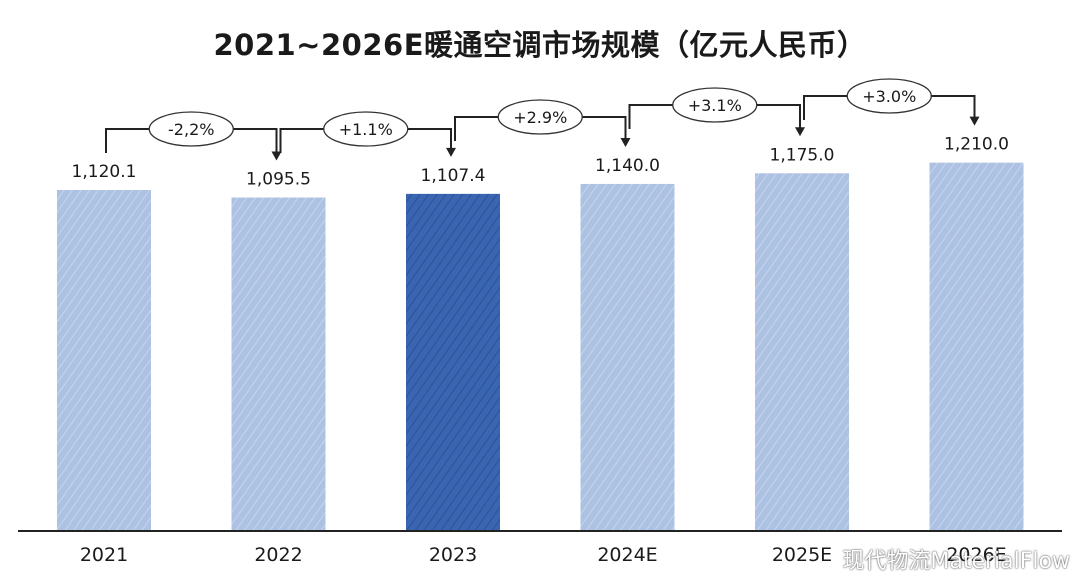  What do you see at coordinates (627, 166) in the screenshot?
I see `value-label-2024E: 1,140.0` at bounding box center [627, 166].